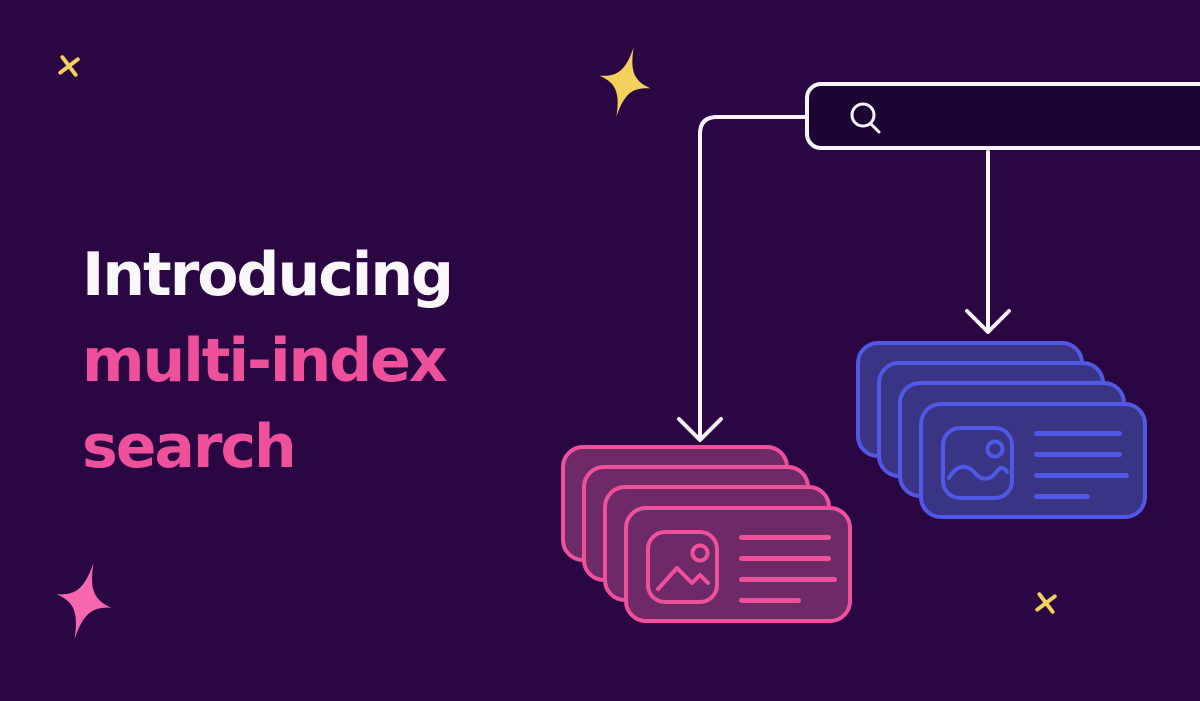 The height and width of the screenshot is (701, 1200). Describe the element at coordinates (265, 361) in the screenshot. I see `title-line-2: multi-index` at that location.